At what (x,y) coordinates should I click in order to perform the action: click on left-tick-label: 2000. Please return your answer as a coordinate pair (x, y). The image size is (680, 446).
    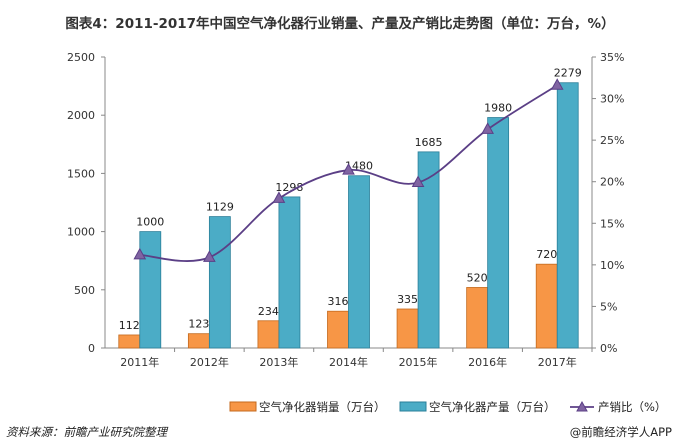
    Looking at the image, I should click on (81, 115).